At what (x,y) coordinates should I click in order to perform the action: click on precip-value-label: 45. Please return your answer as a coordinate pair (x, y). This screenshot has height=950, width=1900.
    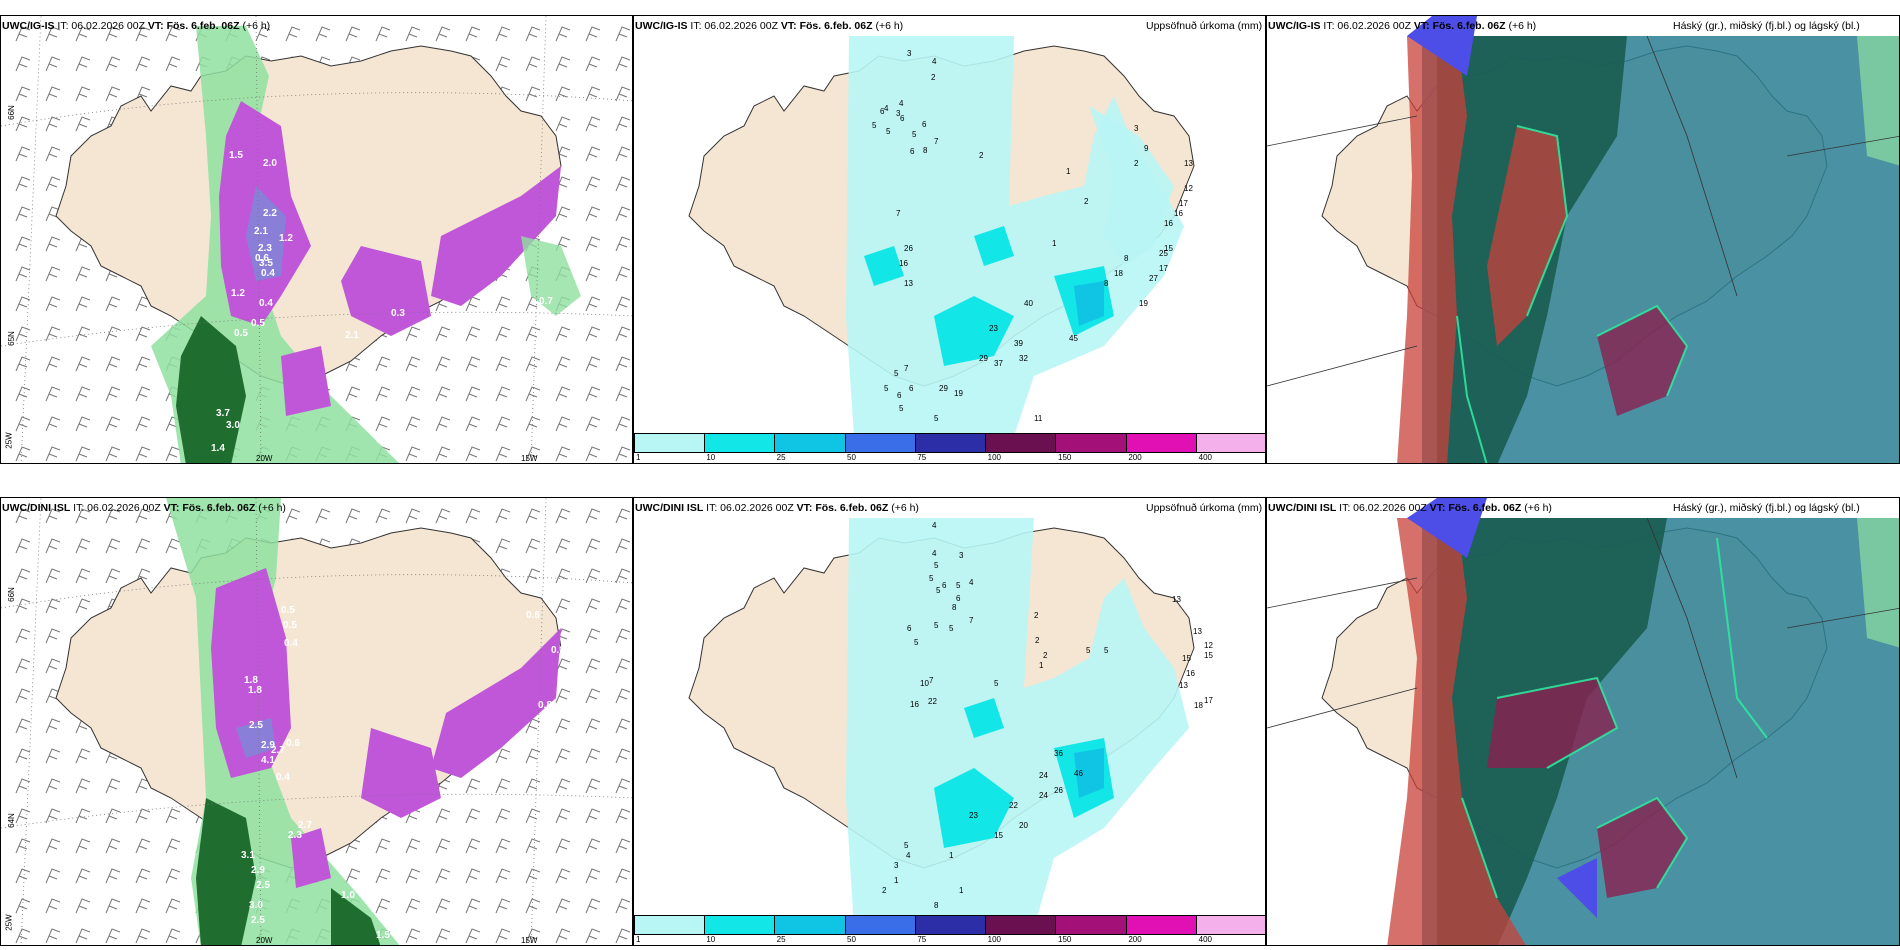
    Looking at the image, I should click on (1073, 338).